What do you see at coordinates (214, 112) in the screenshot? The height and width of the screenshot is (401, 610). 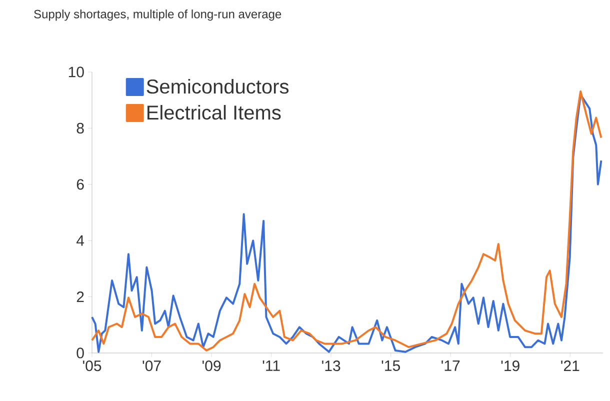 I see `legend-label: Electrical Items` at bounding box center [214, 112].